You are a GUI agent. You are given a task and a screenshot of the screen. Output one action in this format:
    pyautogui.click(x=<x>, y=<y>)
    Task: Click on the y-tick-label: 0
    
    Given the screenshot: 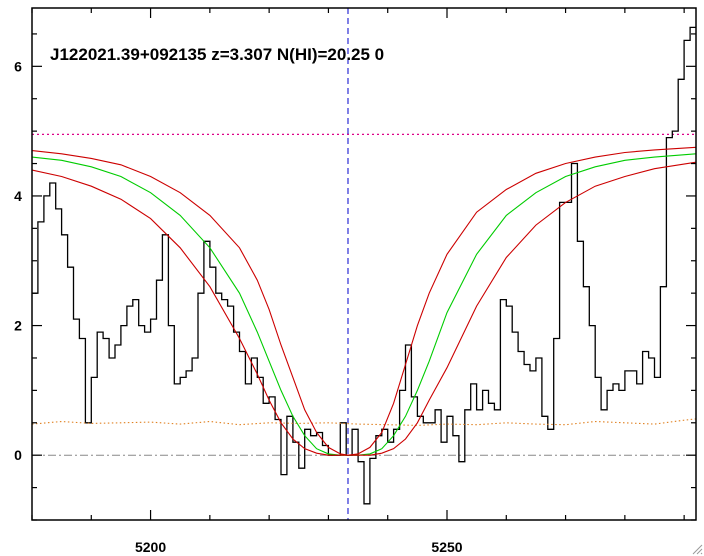 What is the action you would take?
    pyautogui.click(x=18, y=455)
    